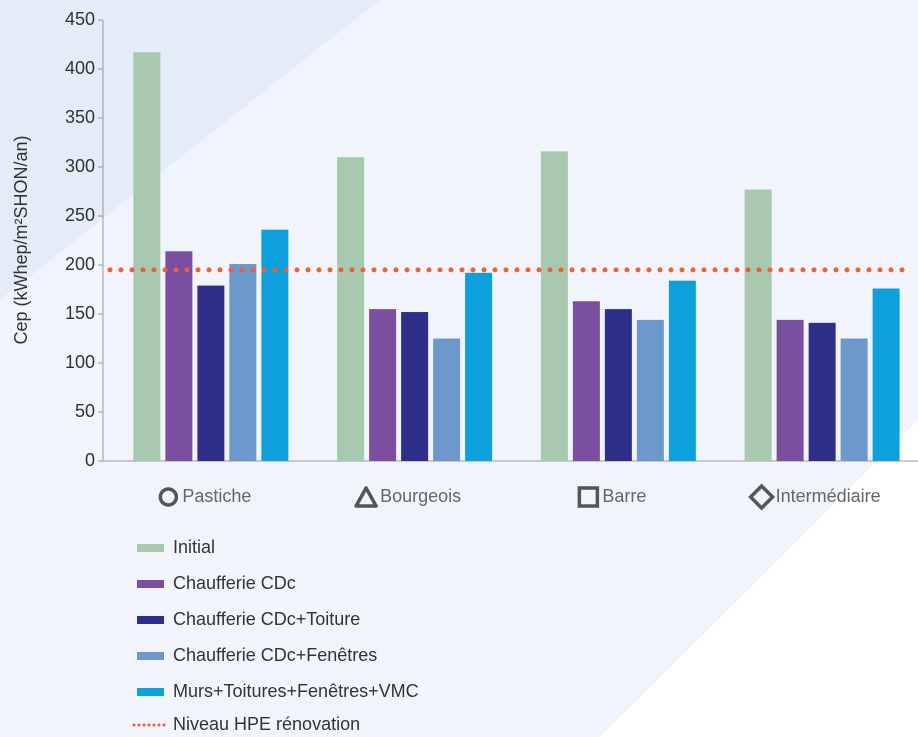 Image resolution: width=918 pixels, height=737 pixels. What do you see at coordinates (80, 117) in the screenshot?
I see `y-tick-label: 350` at bounding box center [80, 117].